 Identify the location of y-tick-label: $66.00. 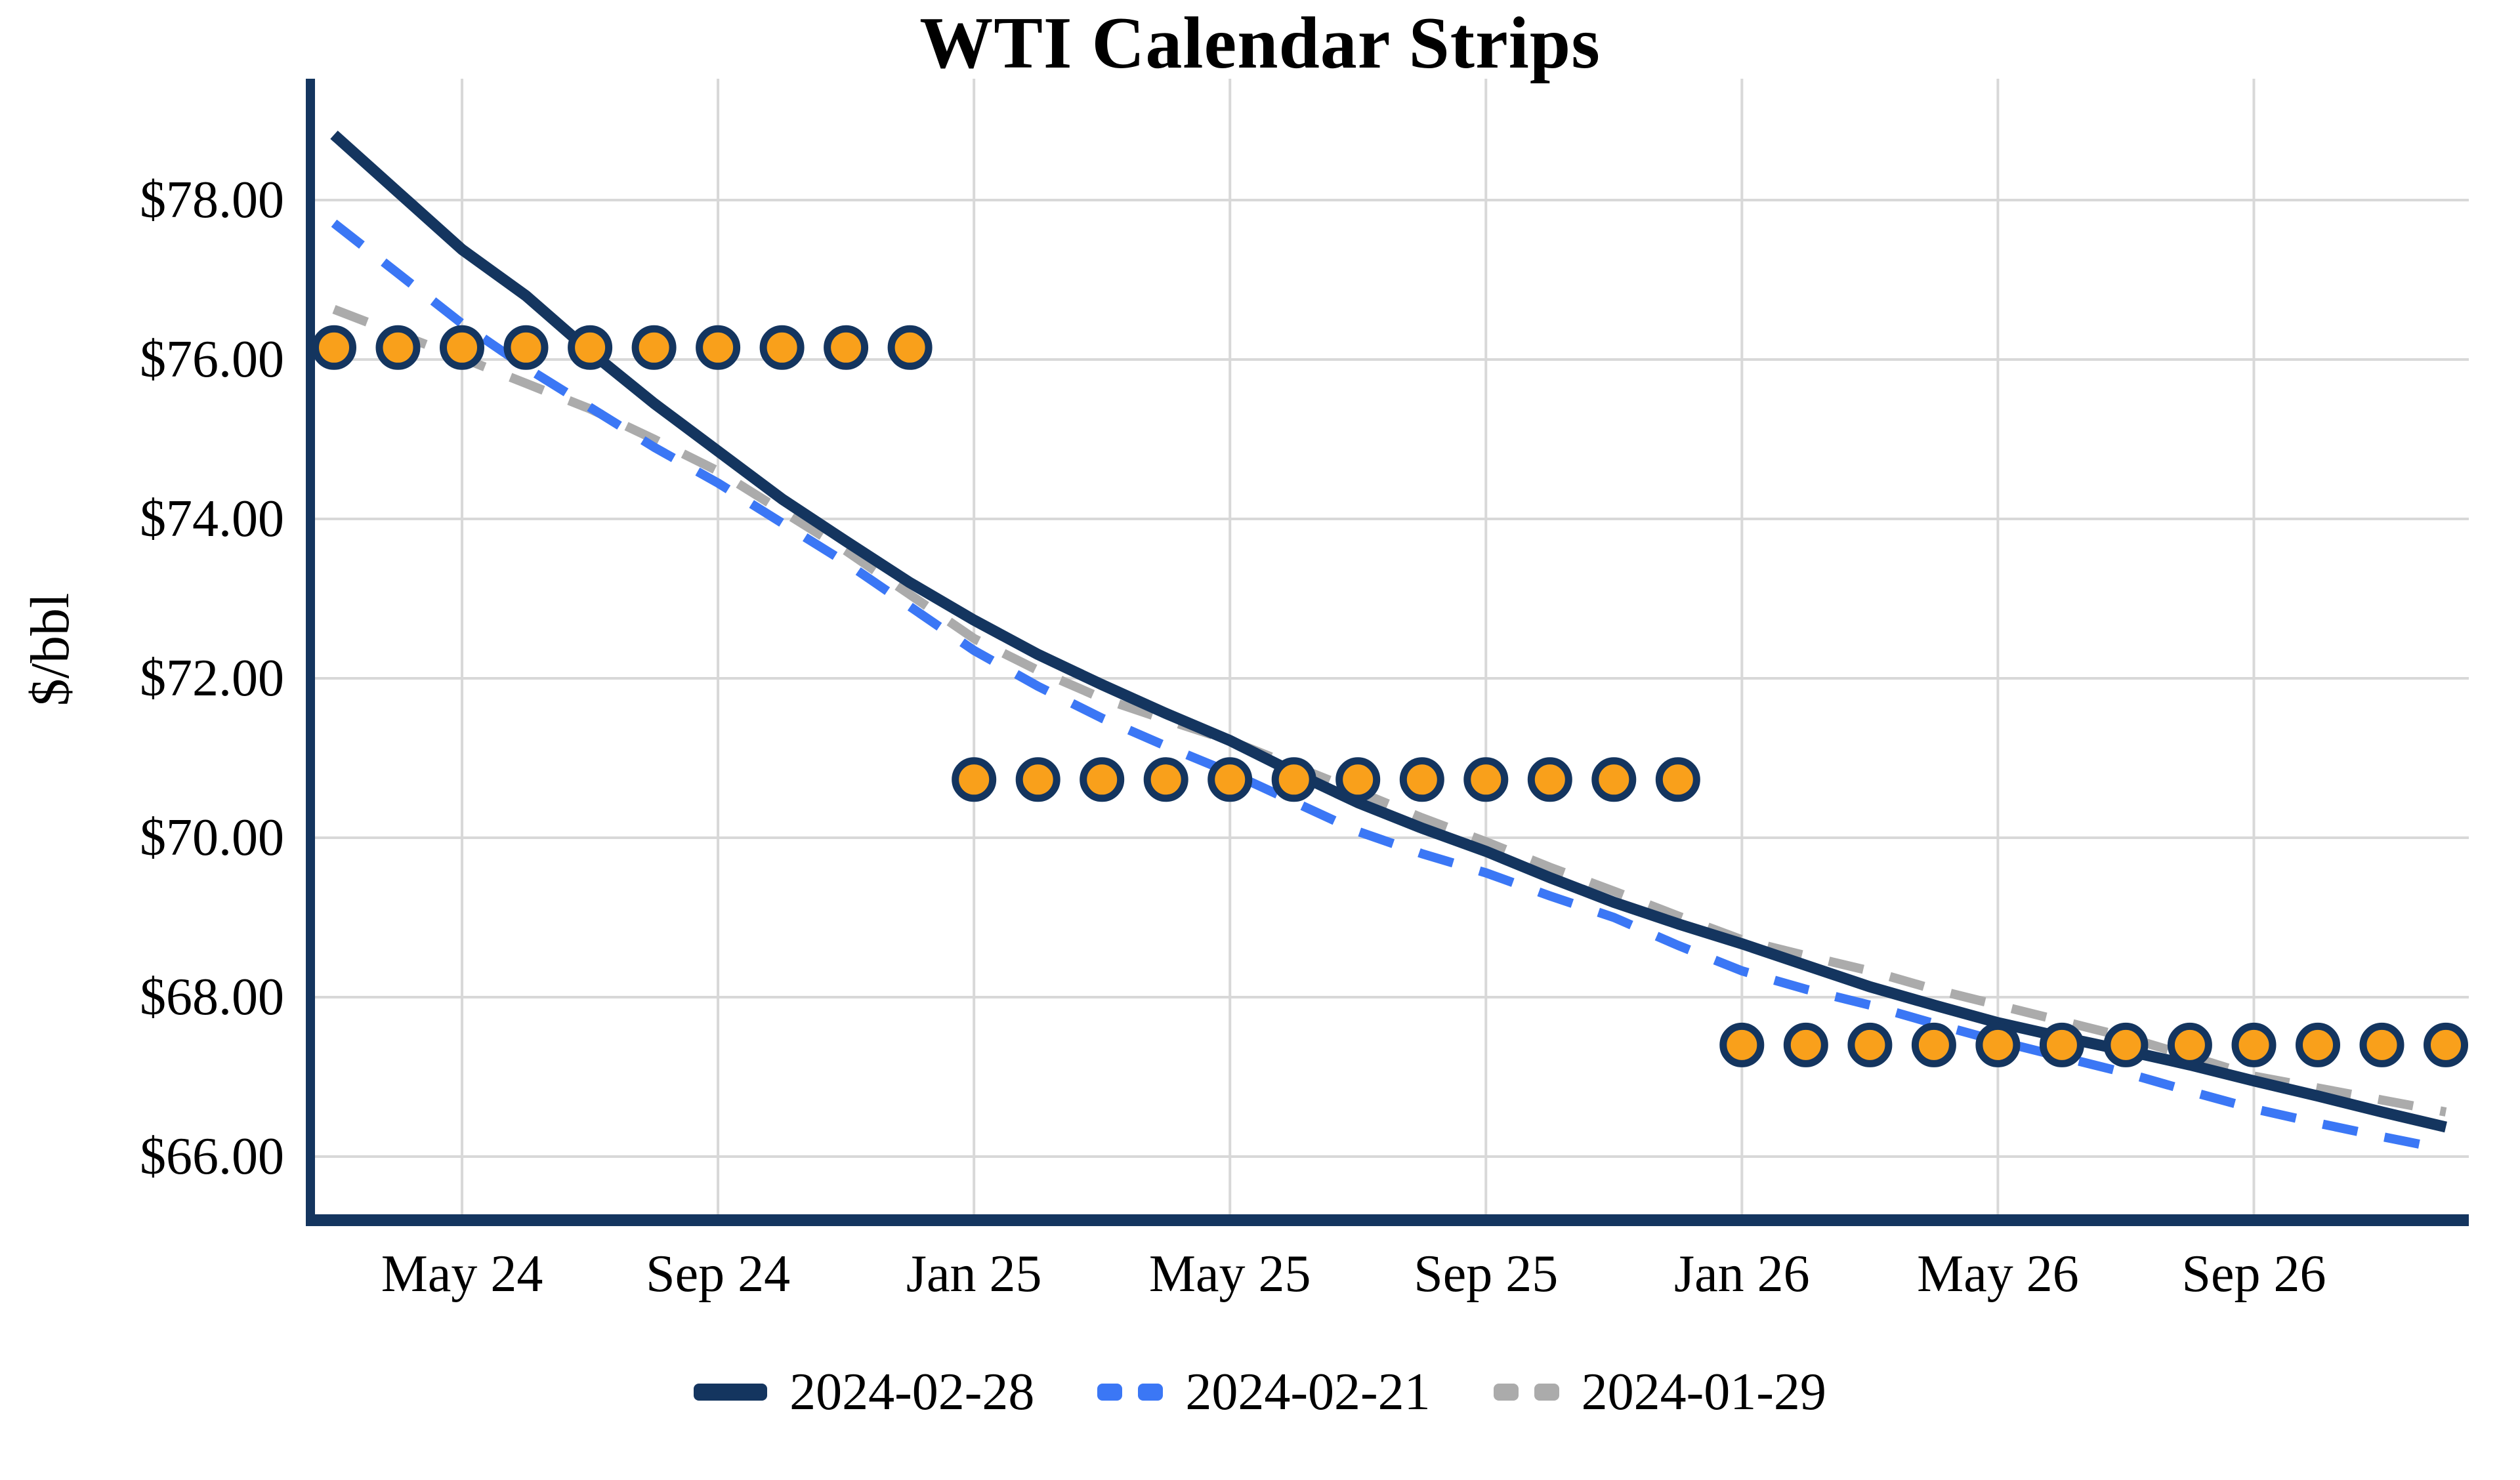
(212, 1156).